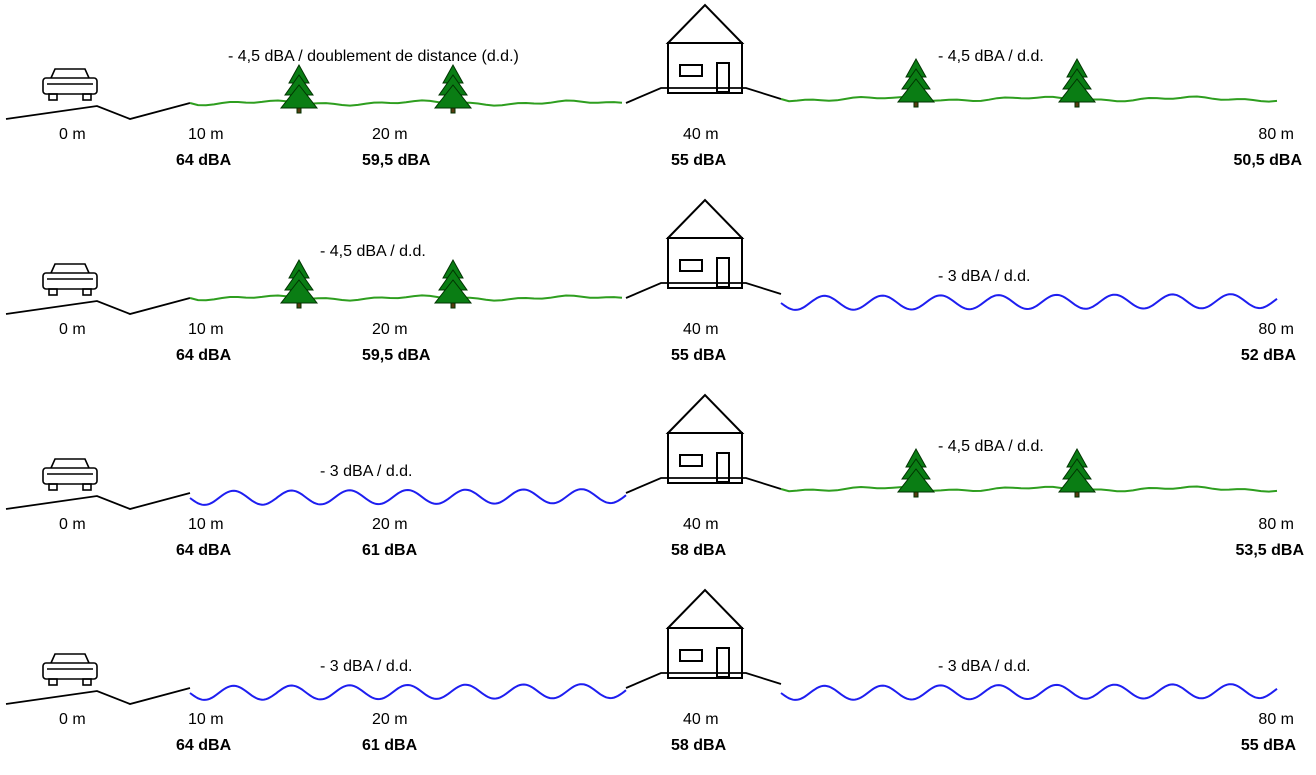 This screenshot has width=1316, height=775. What do you see at coordinates (641, 451) in the screenshot?
I see `scenario-3-graphic` at bounding box center [641, 451].